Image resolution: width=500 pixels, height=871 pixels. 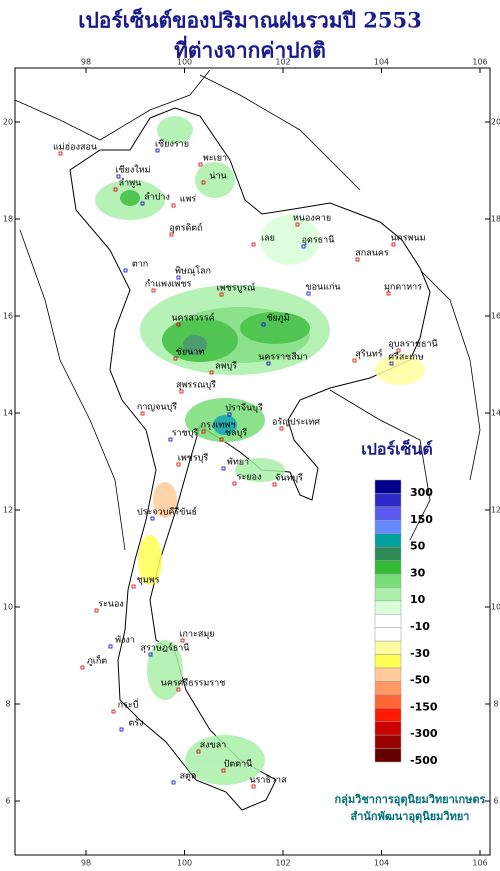 I want to click on province-label: กำแพงเพชร, so click(x=168, y=284).